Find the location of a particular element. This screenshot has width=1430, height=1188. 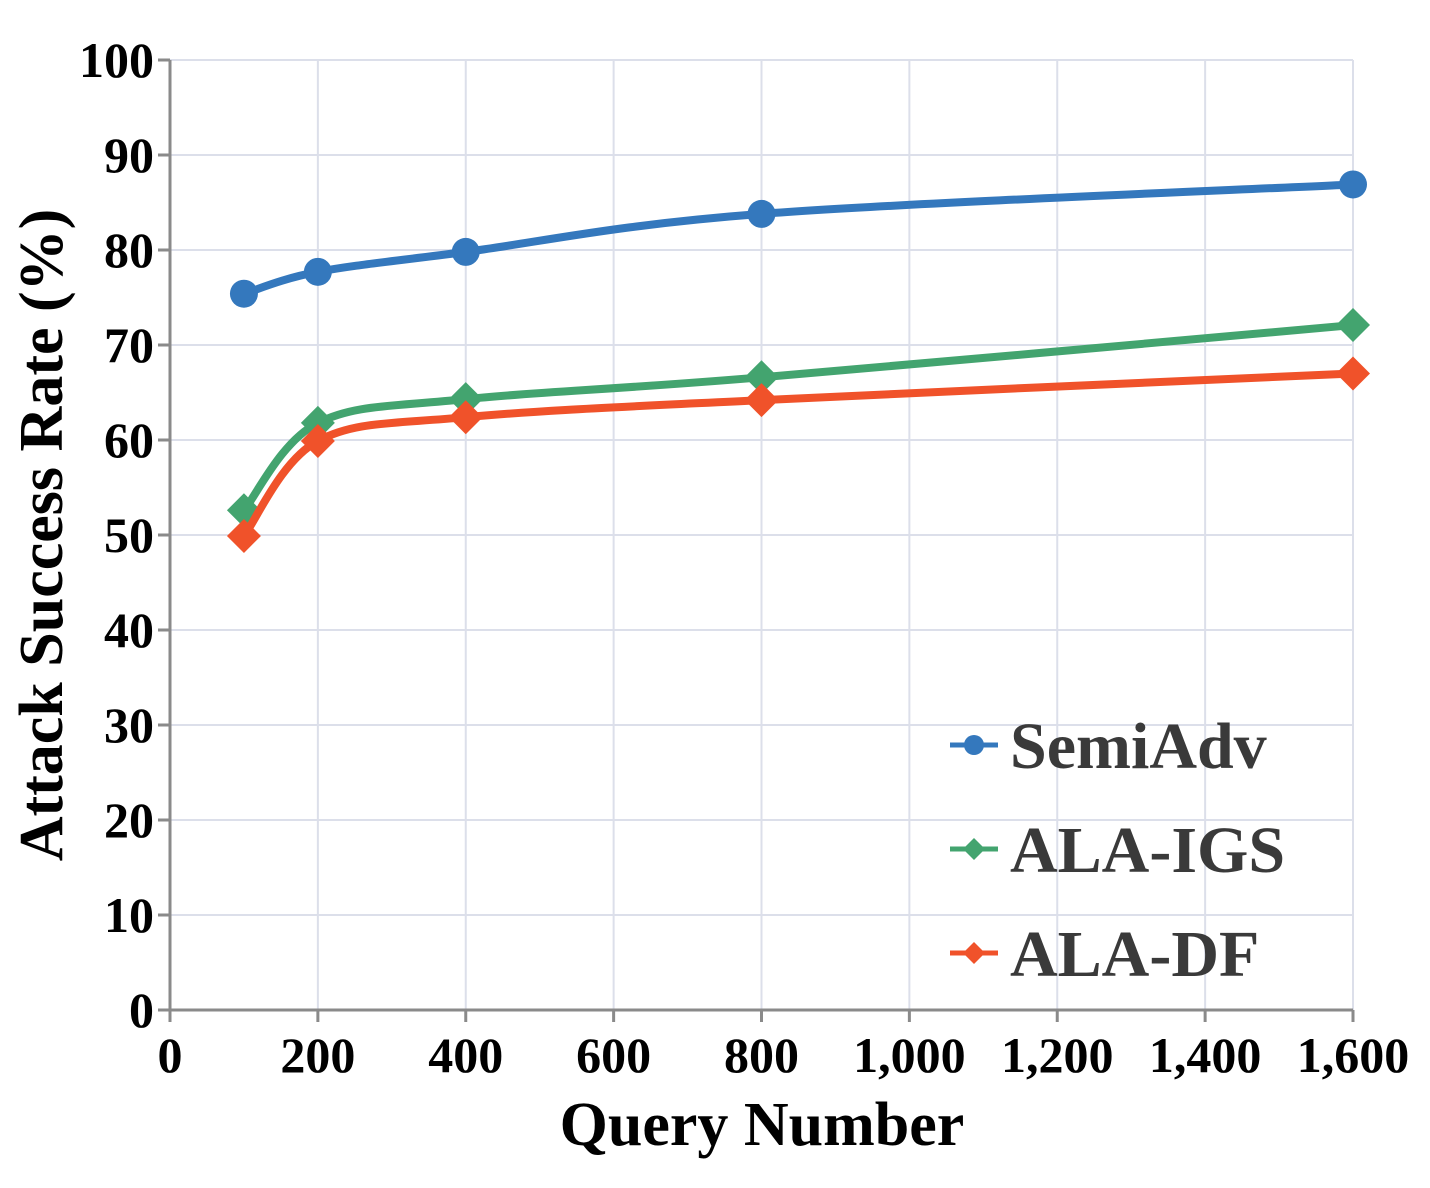

y-tick-label: 10 is located at coordinates (129, 915).